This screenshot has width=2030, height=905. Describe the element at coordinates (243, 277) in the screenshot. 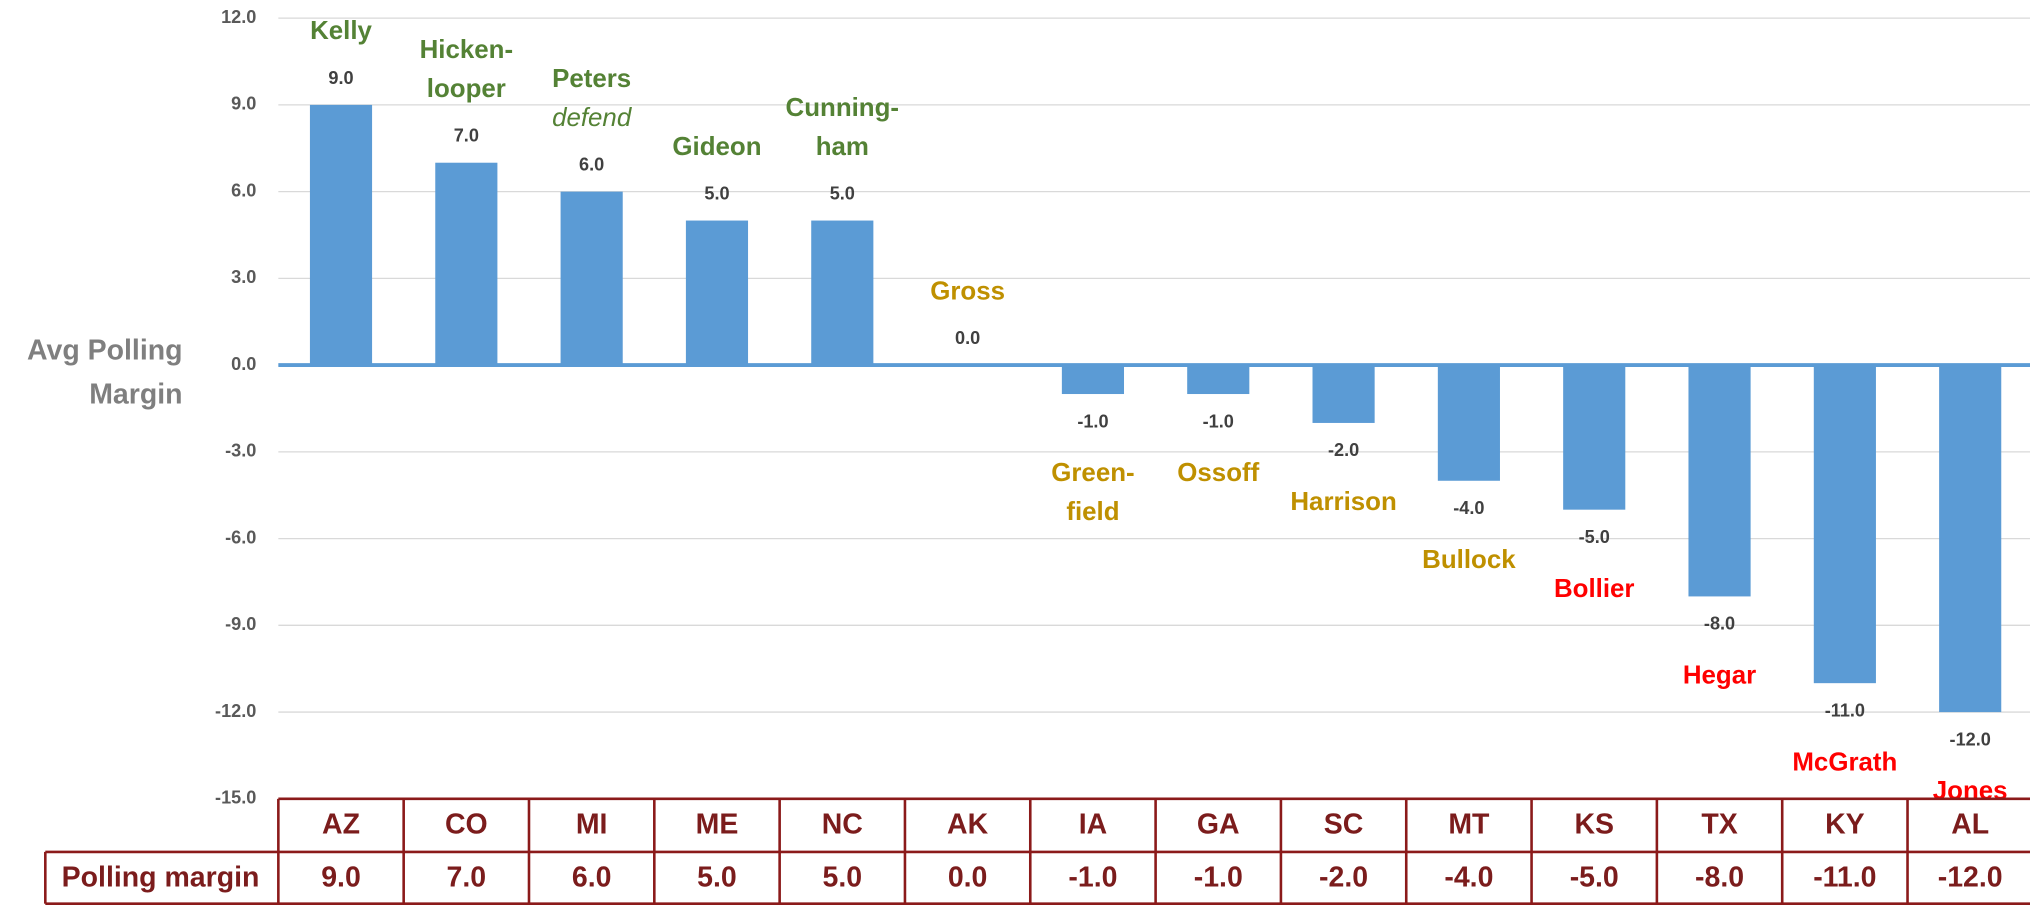

I see `y-tick-label: 3.0` at that location.